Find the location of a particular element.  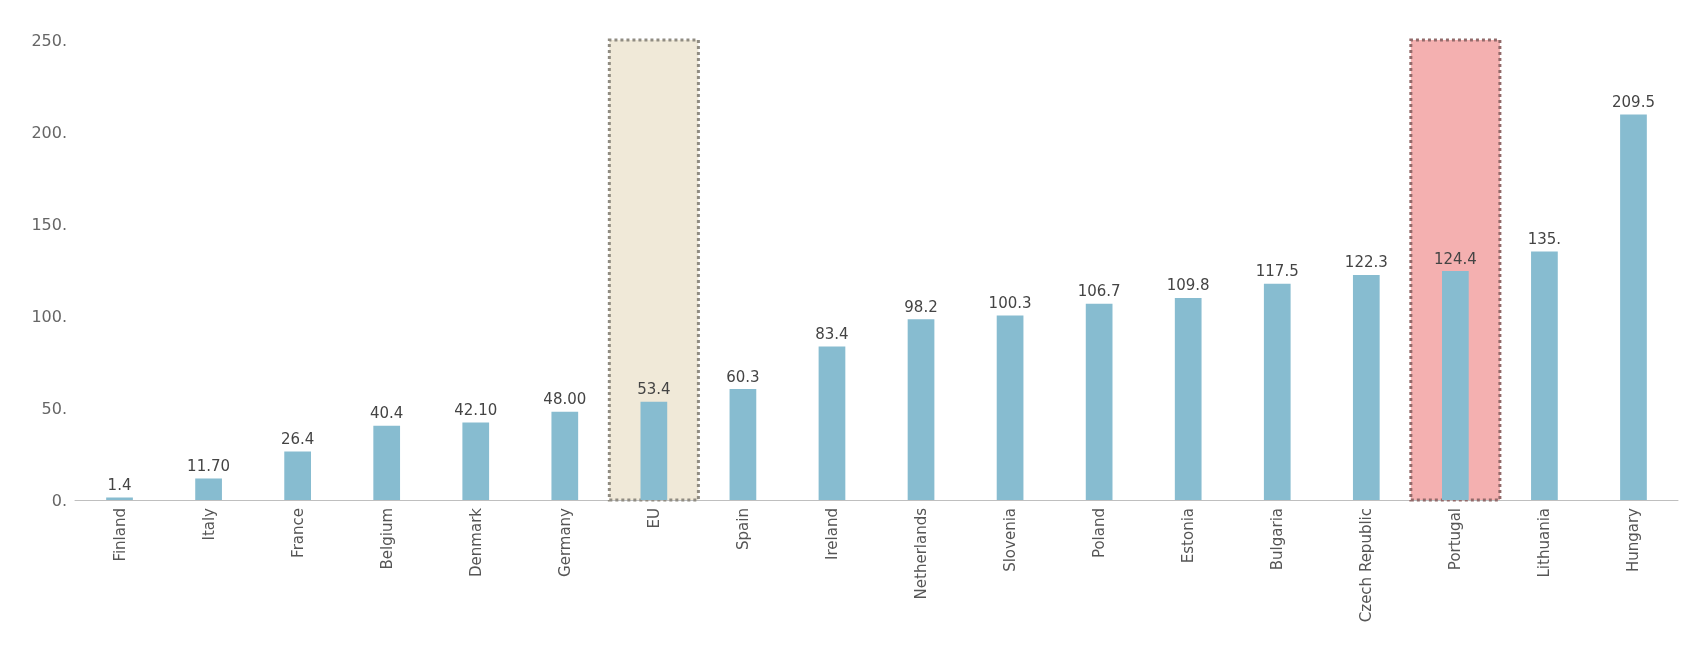

x-tick-label: Estonia is located at coordinates (1188, 536).